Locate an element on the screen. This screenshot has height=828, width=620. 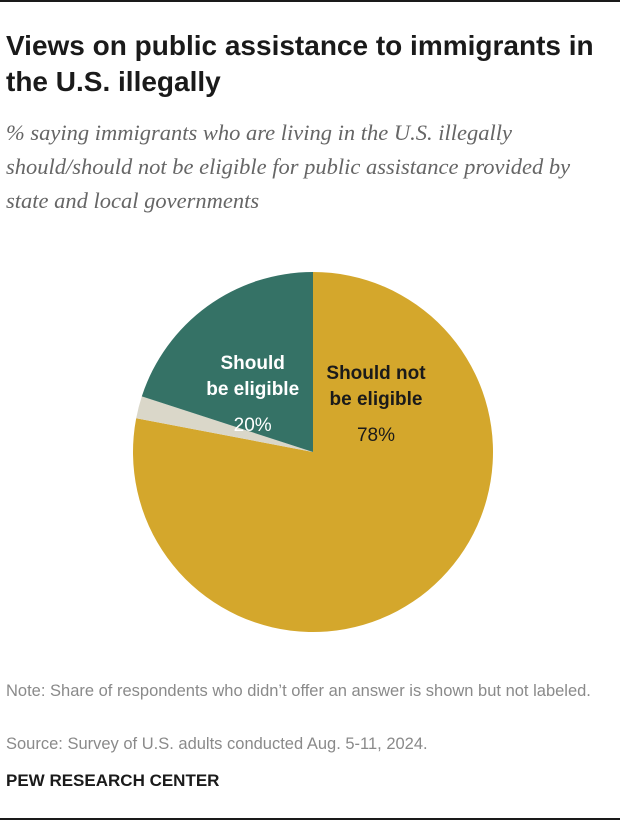
slice-value-should-not-be-eligible: 78% is located at coordinates (376, 435).